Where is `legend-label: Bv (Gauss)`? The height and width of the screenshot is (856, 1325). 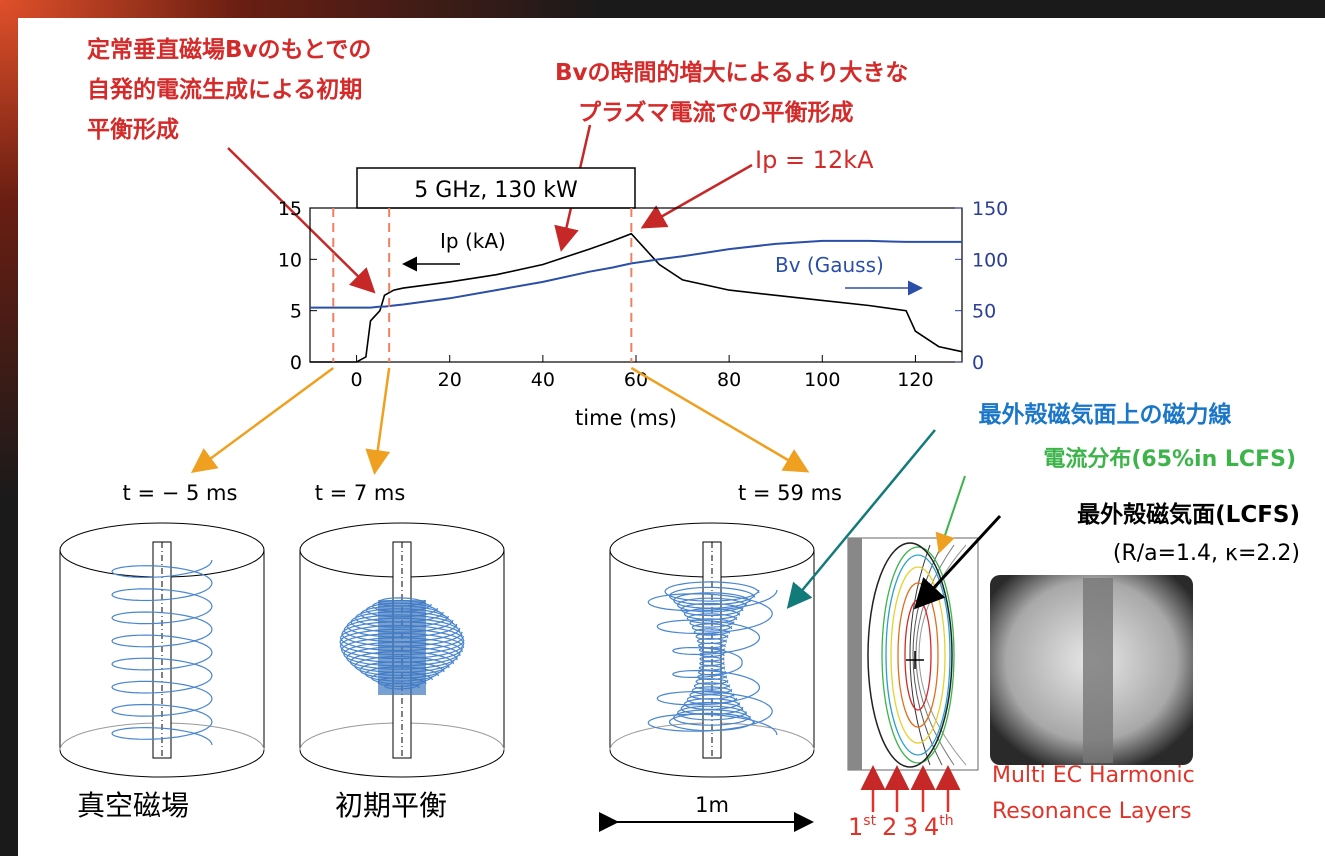 legend-label: Bv (Gauss) is located at coordinates (829, 265).